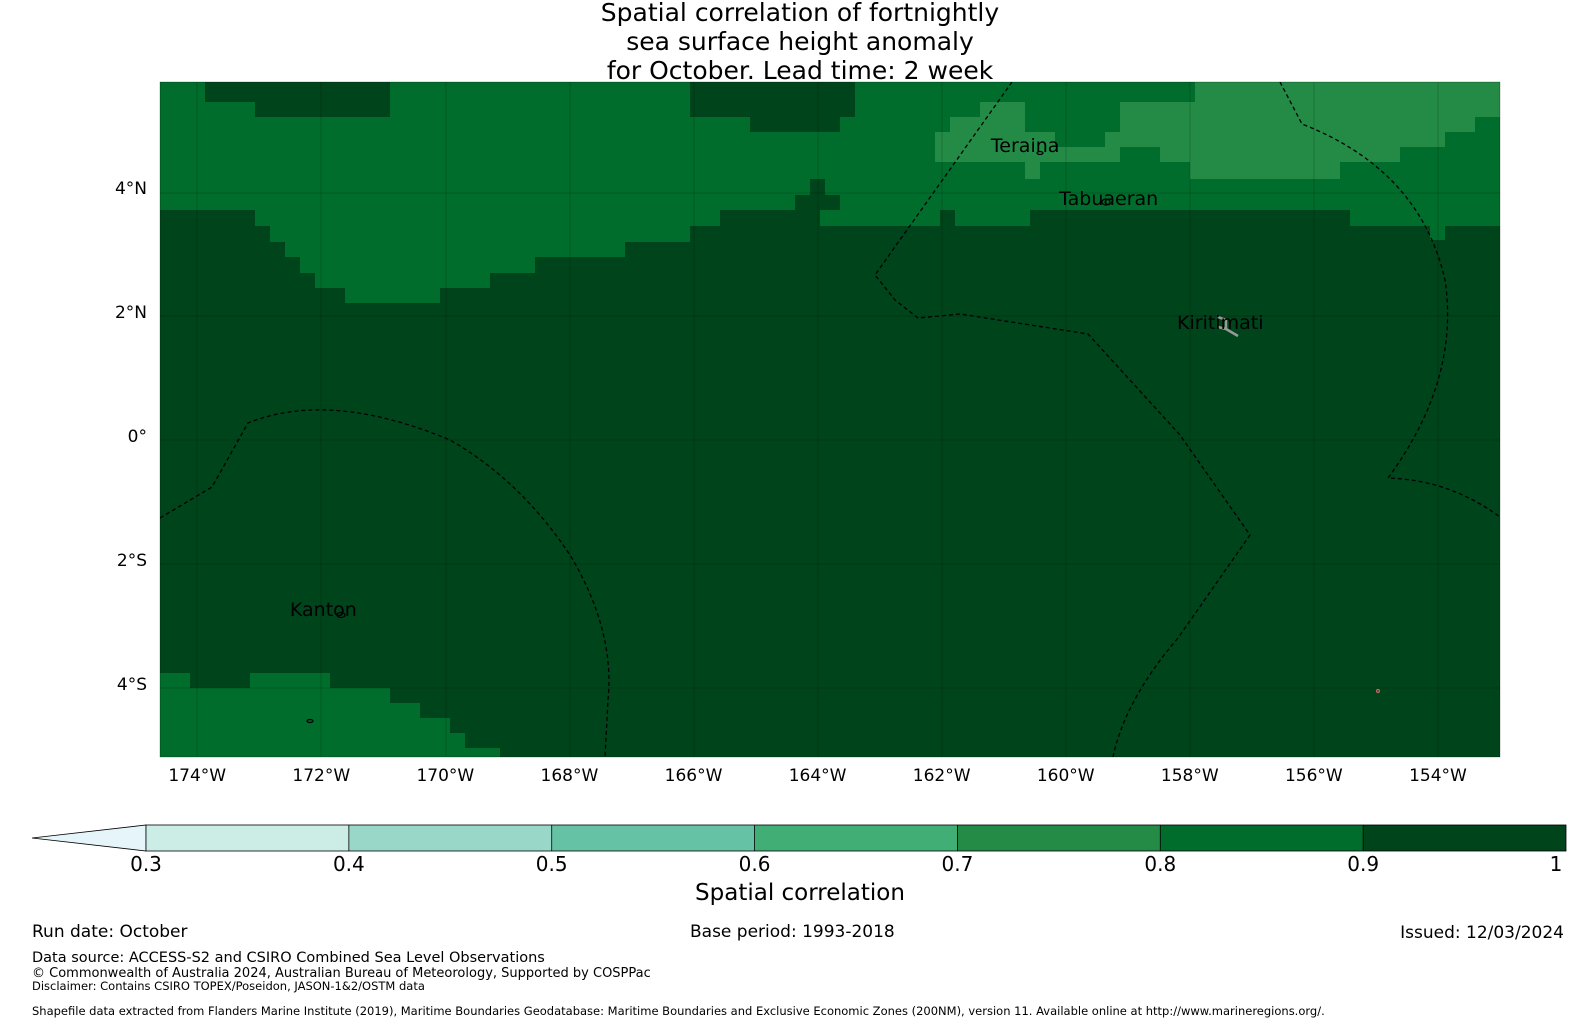 The height and width of the screenshot is (1020, 1590). What do you see at coordinates (1040, 153) in the screenshot?
I see `teraina-island-icon` at bounding box center [1040, 153].